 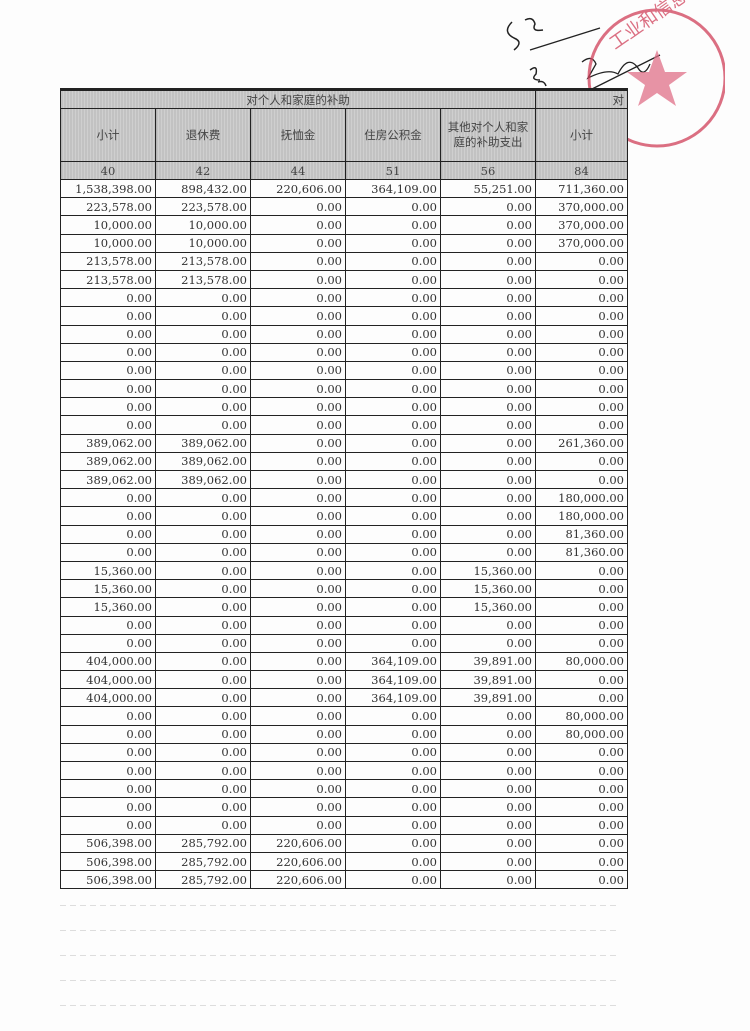 What do you see at coordinates (581, 207) in the screenshot?
I see `table-cell: 370,000.00` at bounding box center [581, 207].